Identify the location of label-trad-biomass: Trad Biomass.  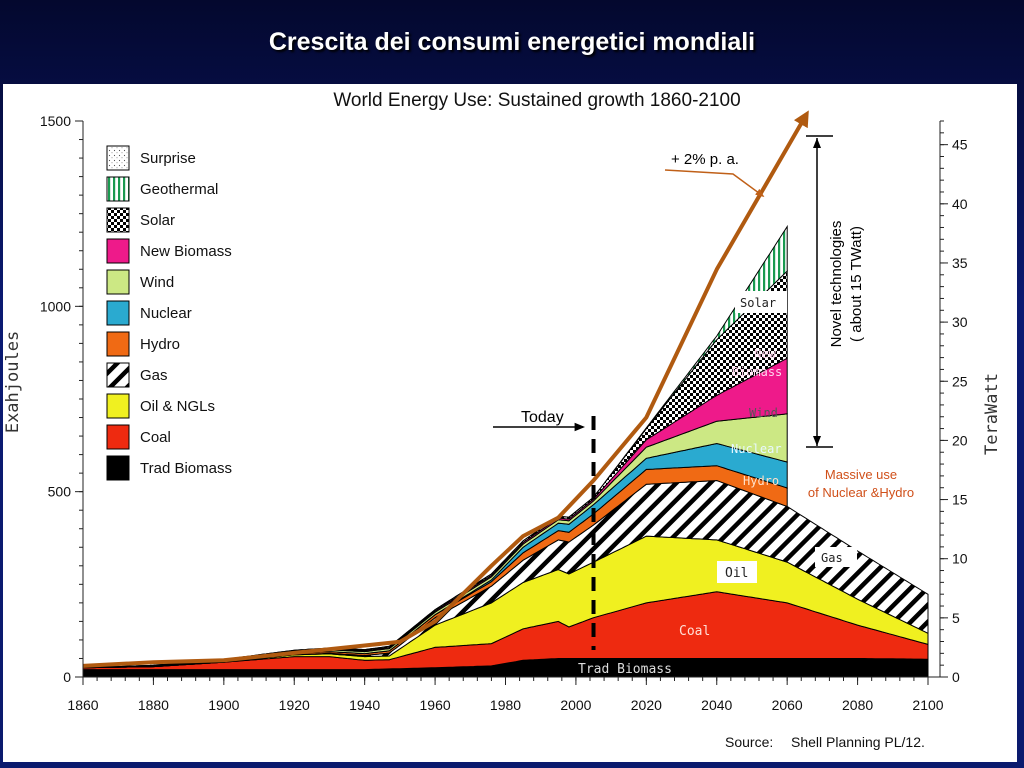
(625, 669).